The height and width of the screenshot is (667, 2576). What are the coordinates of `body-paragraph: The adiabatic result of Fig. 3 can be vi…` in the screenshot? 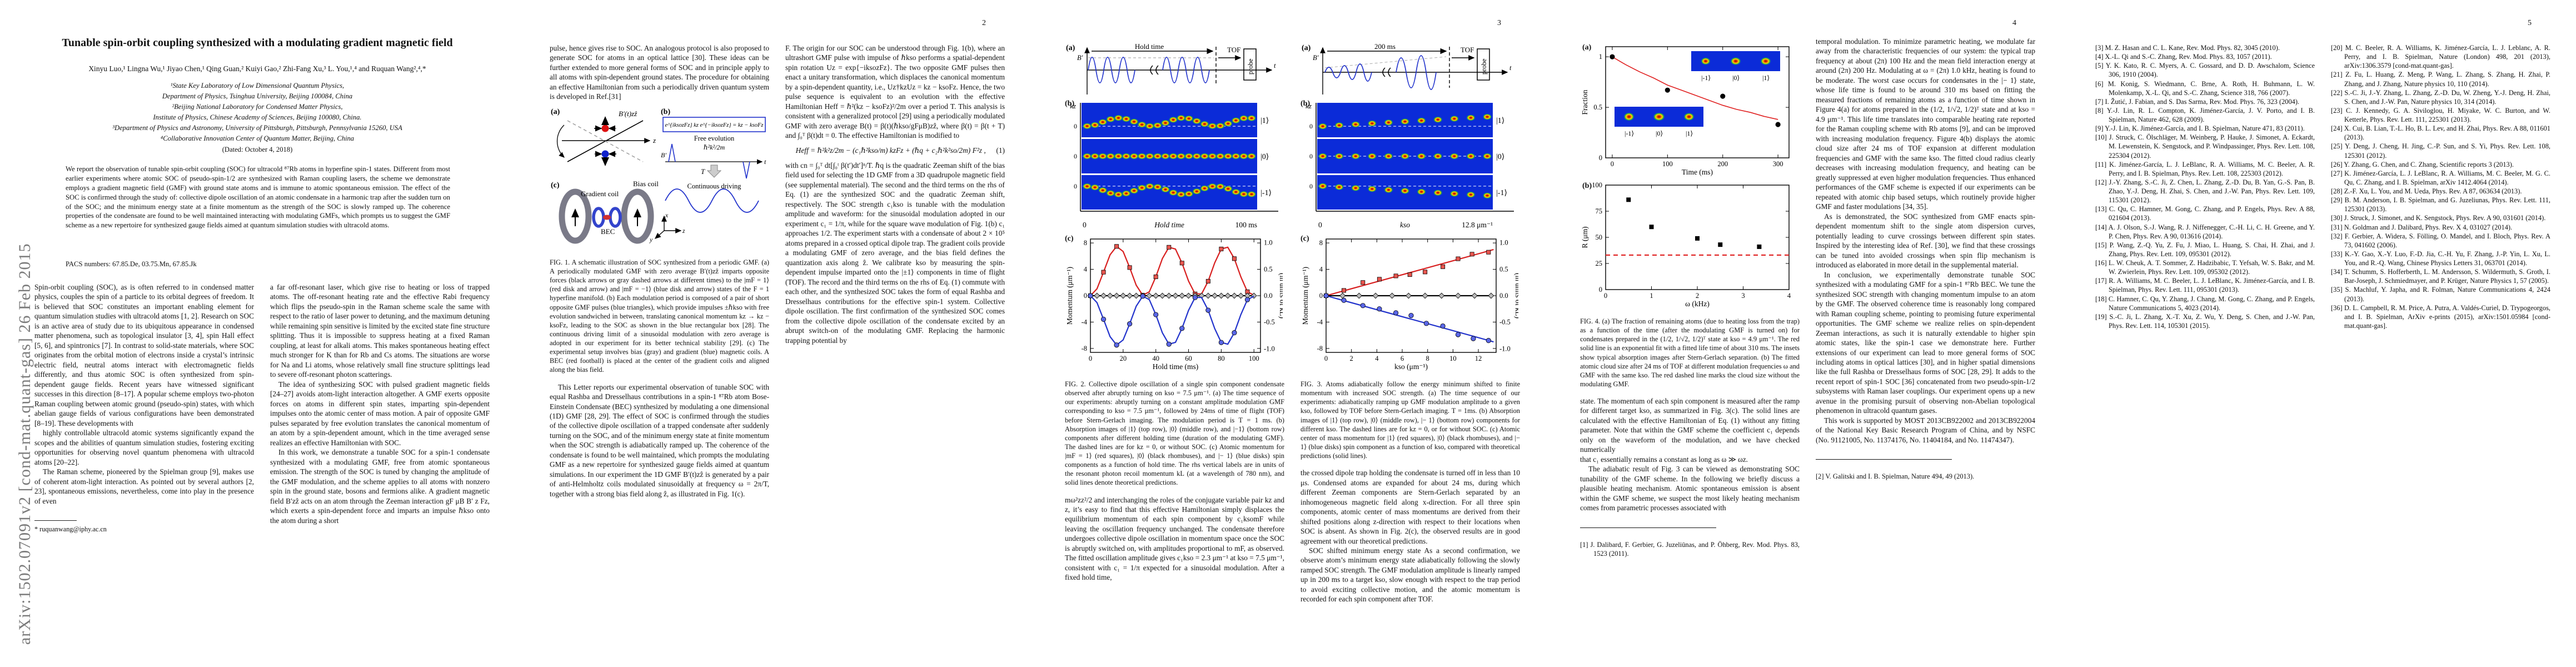 It's located at (1690, 488).